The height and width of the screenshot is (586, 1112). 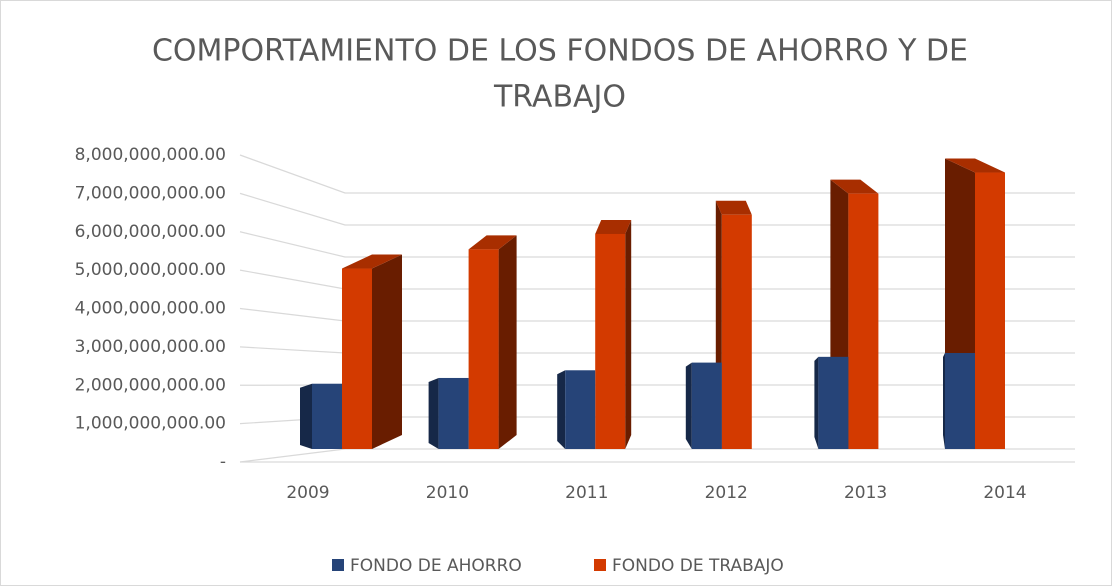 I want to click on y-tick-label: 7,000,000,000.00, so click(x=150, y=193).